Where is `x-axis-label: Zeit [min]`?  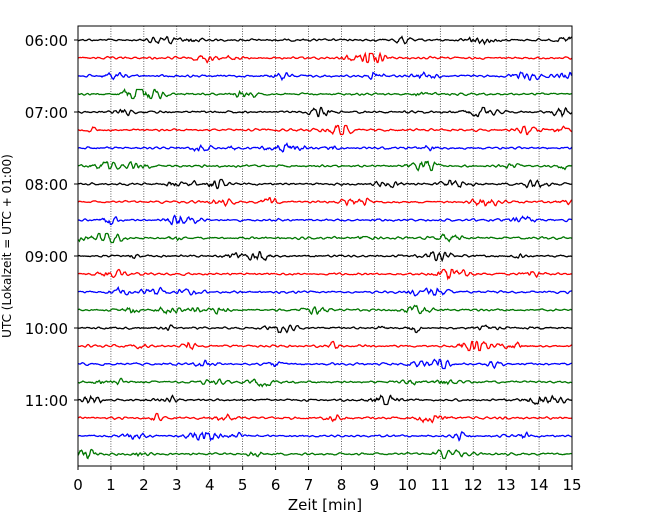 x-axis-label: Zeit [min] is located at coordinates (325, 505).